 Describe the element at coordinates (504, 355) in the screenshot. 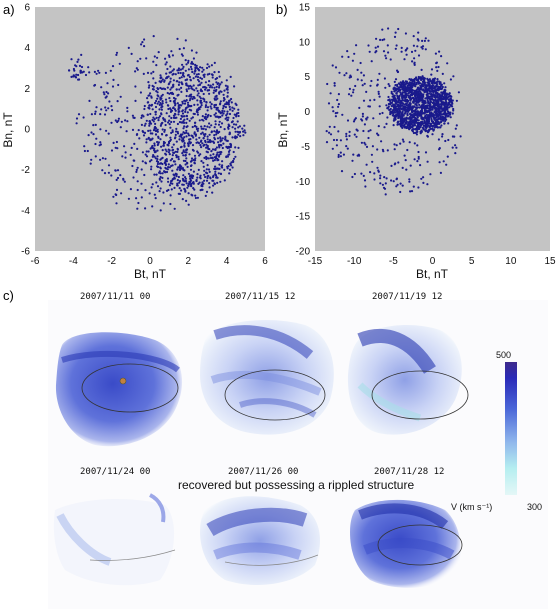

I see `colorbar-max-label: 500` at that location.